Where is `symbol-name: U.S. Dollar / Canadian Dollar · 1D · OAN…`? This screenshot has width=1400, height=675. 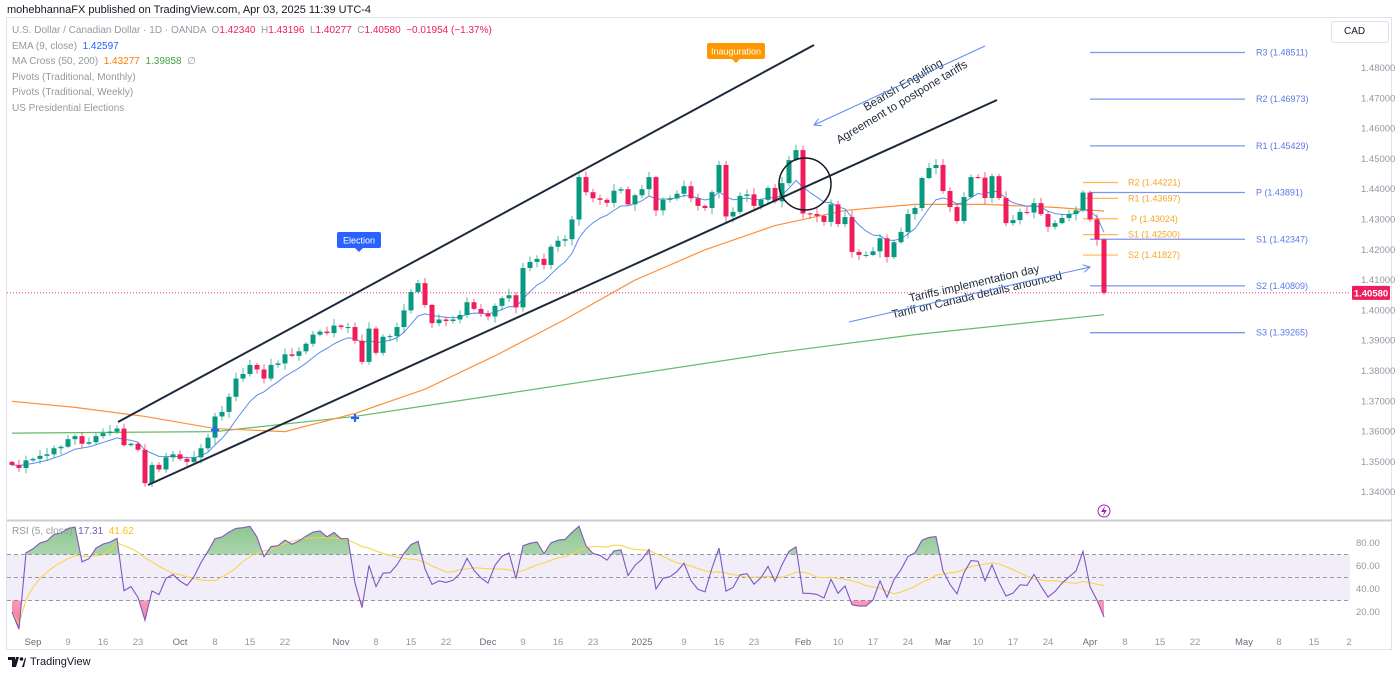 symbol-name: U.S. Dollar / Canadian Dollar · 1D · OAN… is located at coordinates (109, 30).